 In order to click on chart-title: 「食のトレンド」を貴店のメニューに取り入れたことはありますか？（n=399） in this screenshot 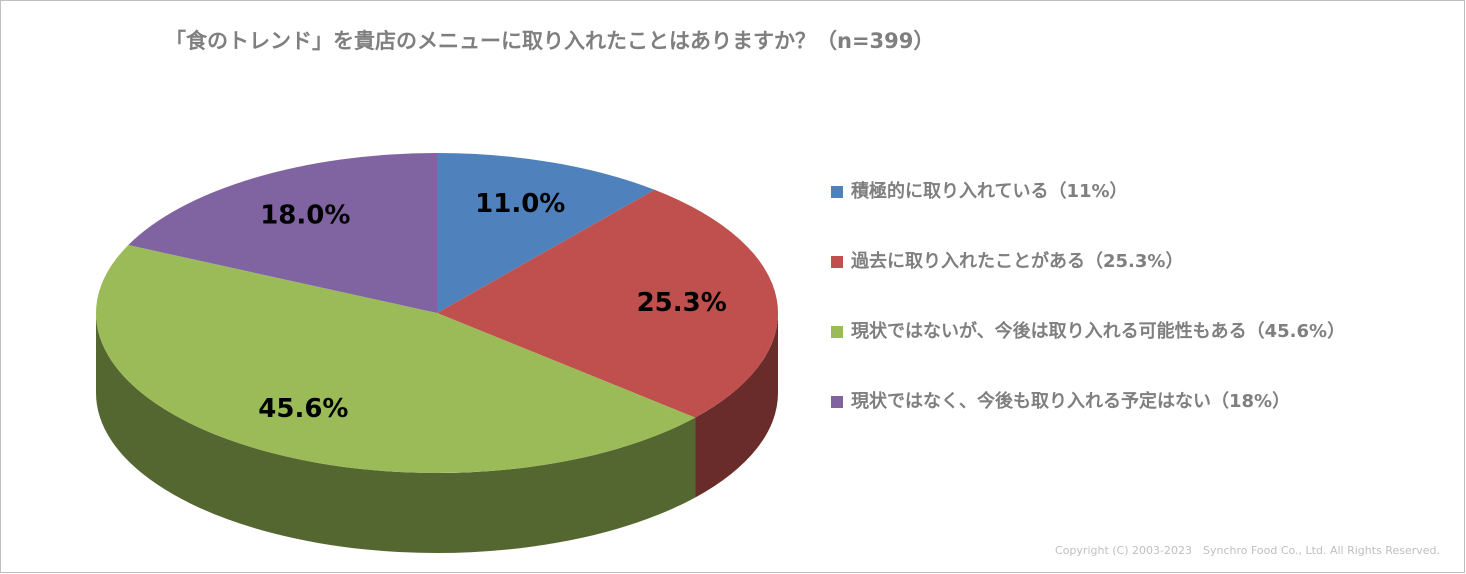, I will do `click(549, 41)`.